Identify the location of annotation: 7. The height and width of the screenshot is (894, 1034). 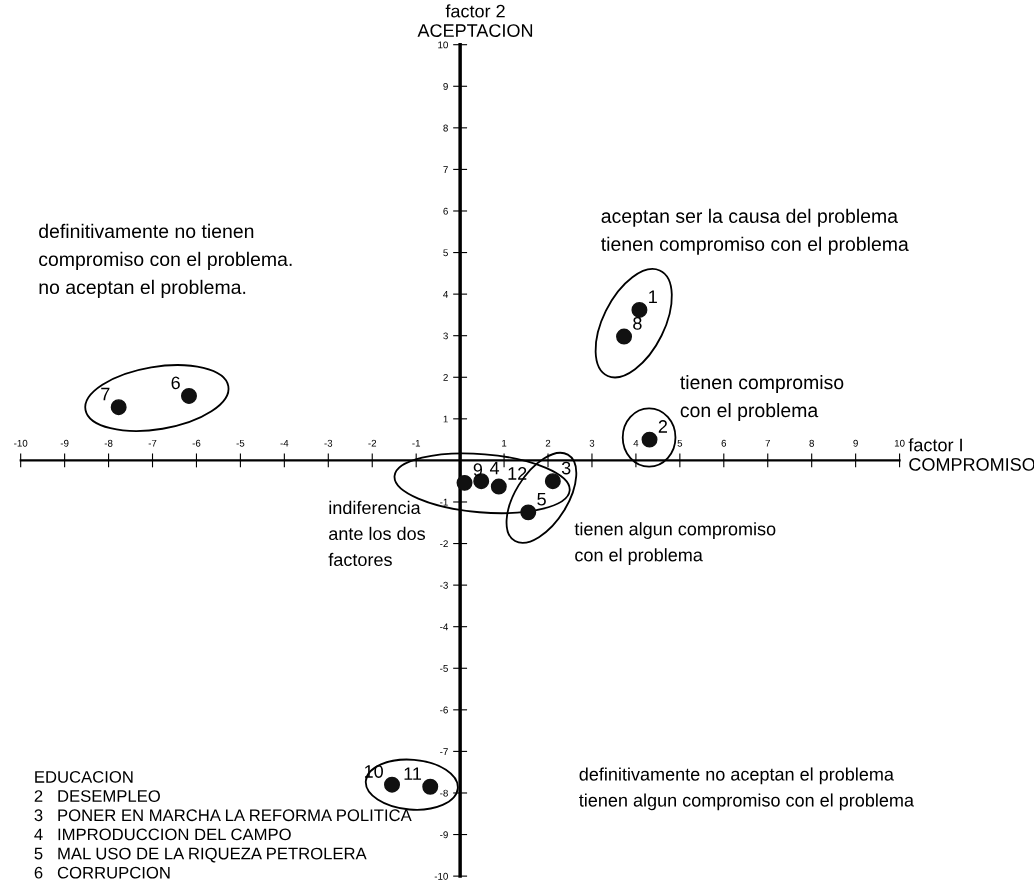
(105, 394).